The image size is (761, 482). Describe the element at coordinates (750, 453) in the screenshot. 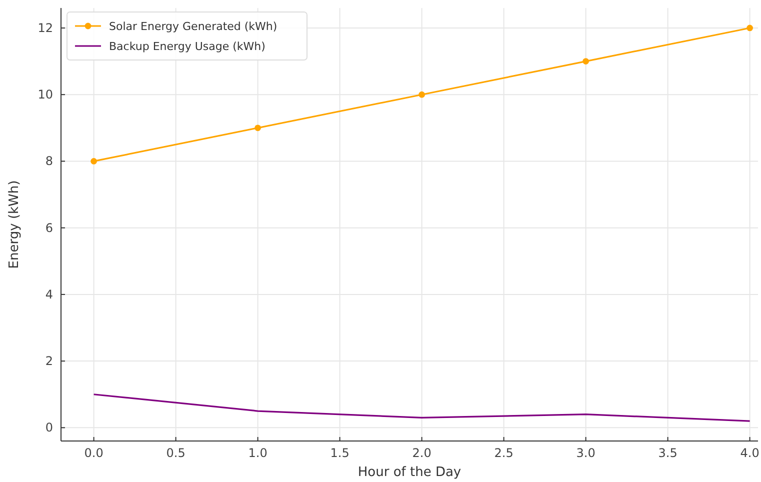

I see `x-tick-label: 4.0` at that location.